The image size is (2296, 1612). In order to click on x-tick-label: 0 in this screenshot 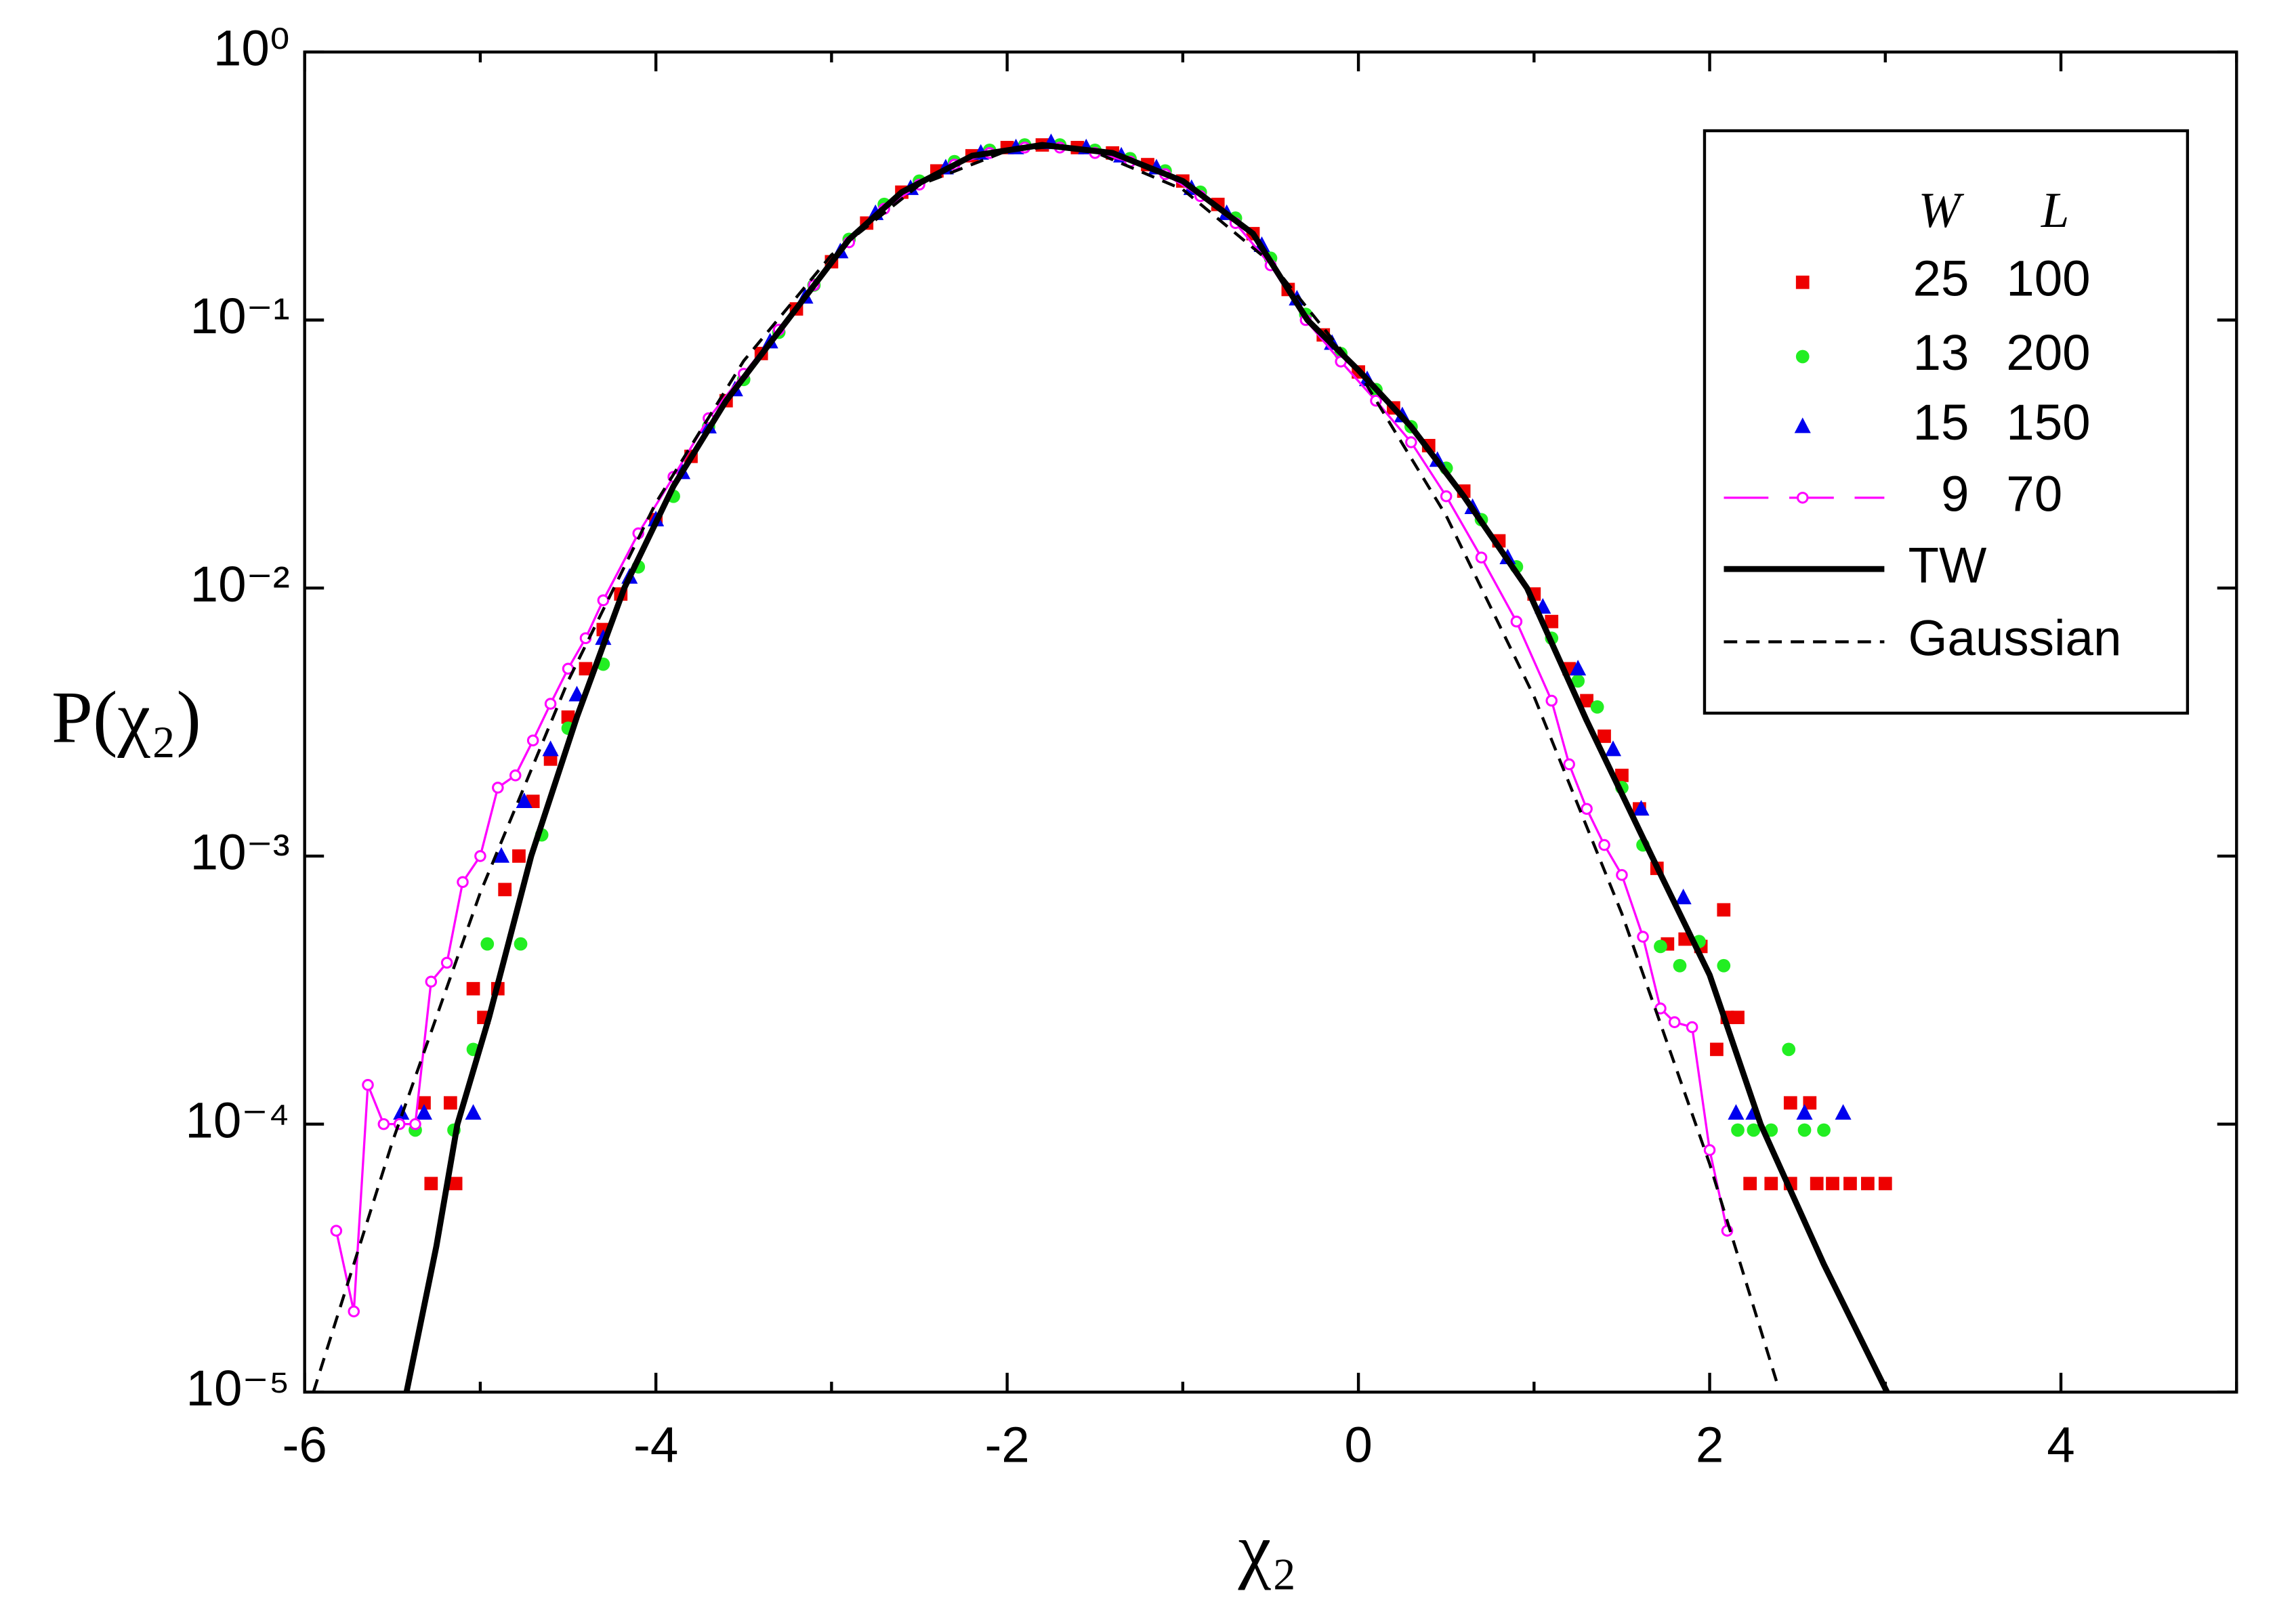, I will do `click(1358, 1444)`.